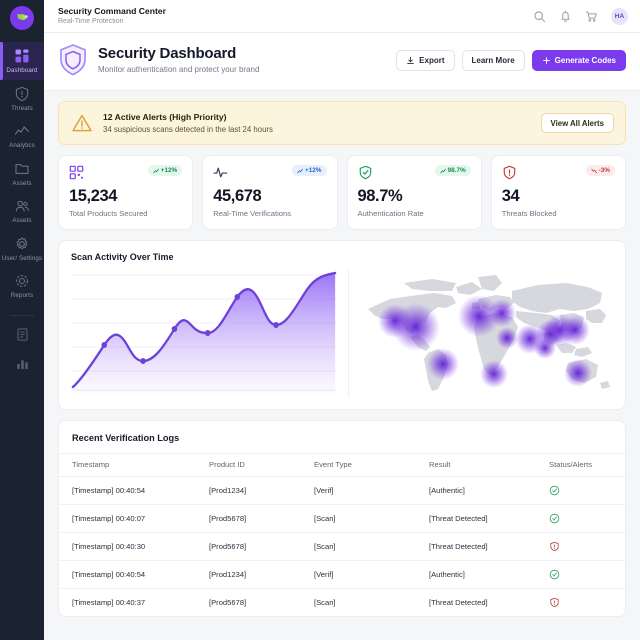 This screenshot has width=640, height=640. I want to click on stat-value: 34, so click(510, 196).